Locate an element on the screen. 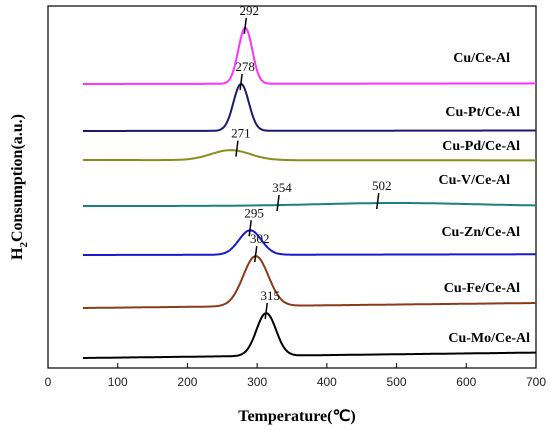 The image size is (550, 431). x-tick-label: 600 is located at coordinates (466, 382).